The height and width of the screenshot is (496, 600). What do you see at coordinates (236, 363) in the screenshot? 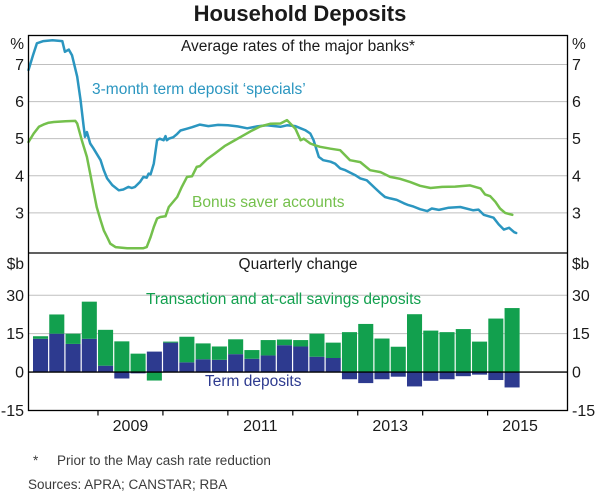
I see `bar-term-deposits-2011Q1` at bounding box center [236, 363].